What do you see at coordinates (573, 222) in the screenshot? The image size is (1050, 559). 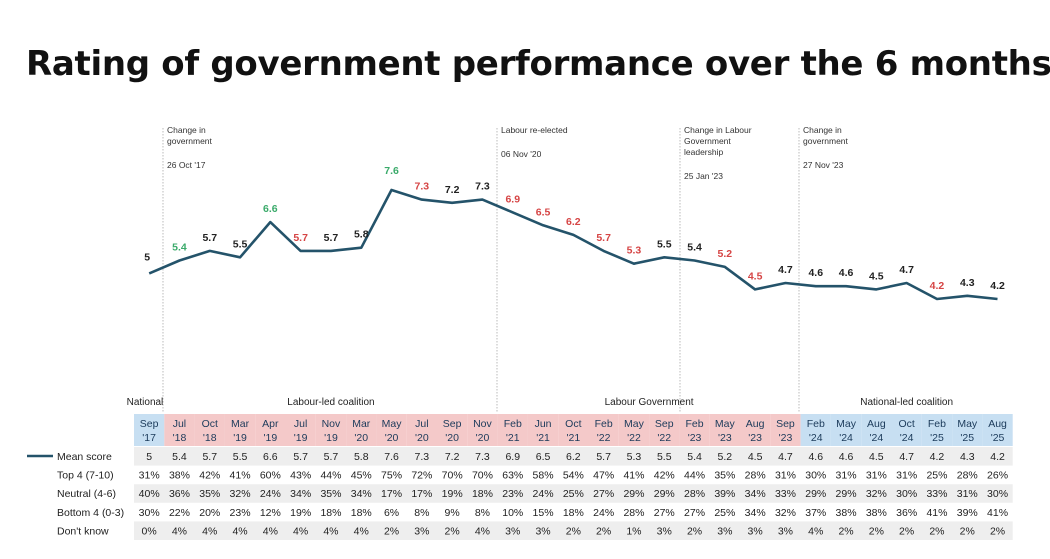 I see `data-label: 6.2` at bounding box center [573, 222].